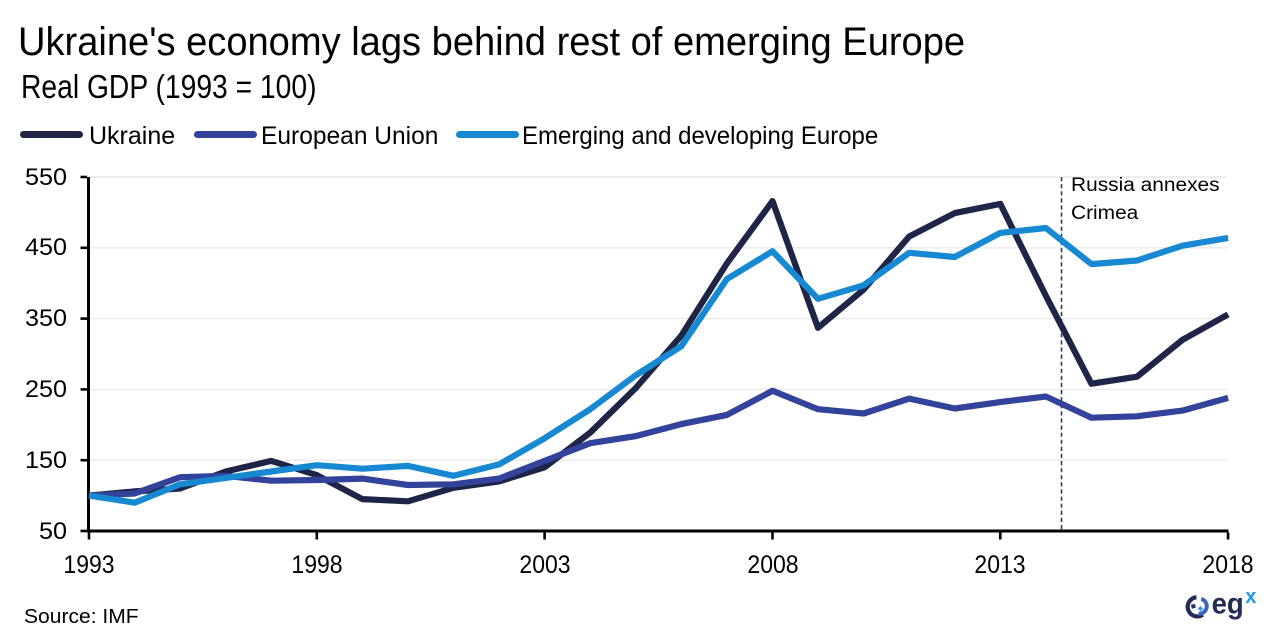  What do you see at coordinates (1250, 597) in the screenshot?
I see `svg-text: x` at bounding box center [1250, 597].